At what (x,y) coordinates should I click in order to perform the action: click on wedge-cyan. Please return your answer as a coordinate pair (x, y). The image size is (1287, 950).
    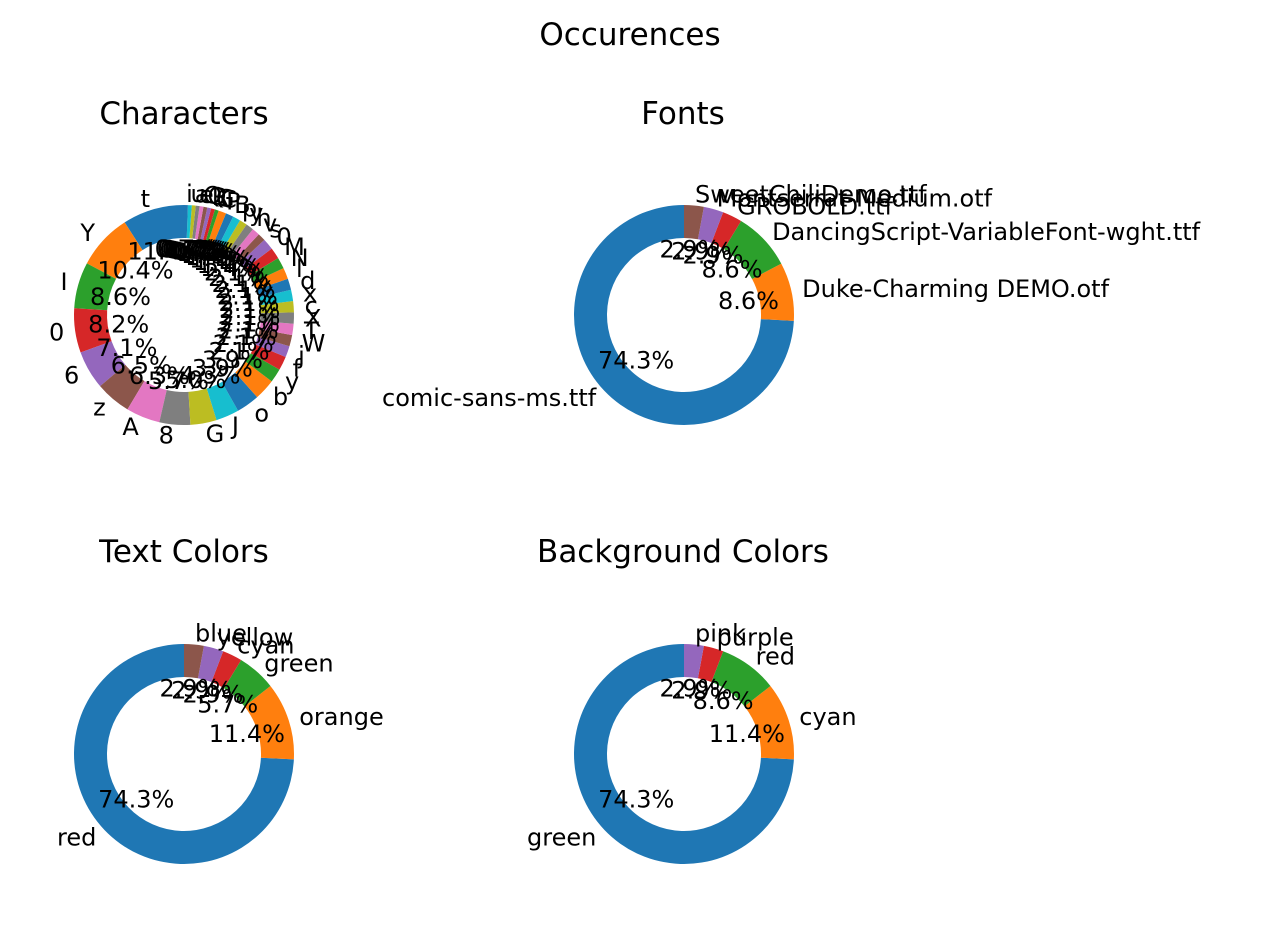
    Looking at the image, I should click on (769, 722).